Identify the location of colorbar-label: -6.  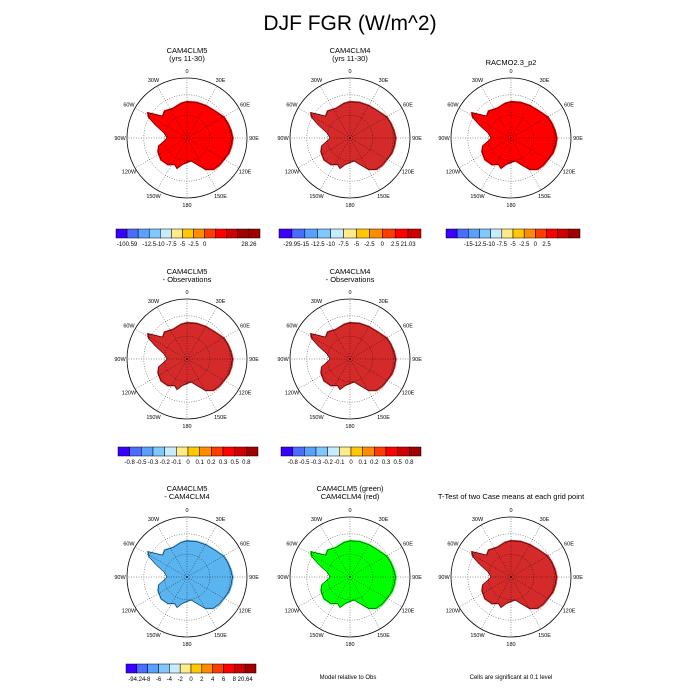
(159, 680).